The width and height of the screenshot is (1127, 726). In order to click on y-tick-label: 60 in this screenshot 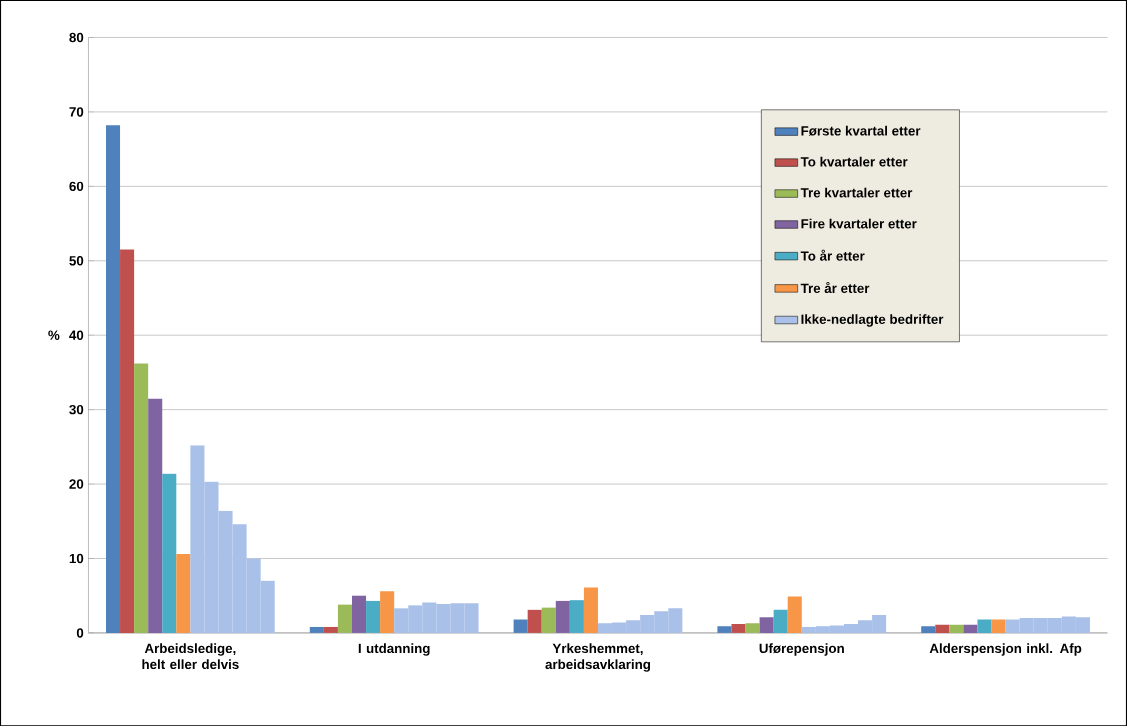, I will do `click(76, 186)`.